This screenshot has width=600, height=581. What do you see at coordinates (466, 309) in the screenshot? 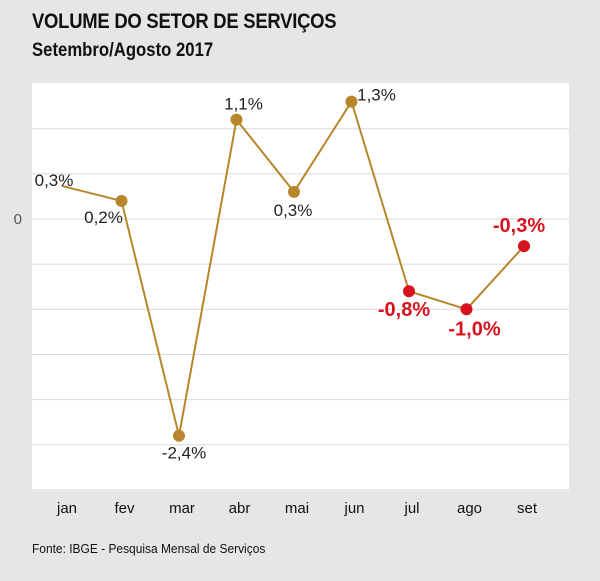
I see `data-point-ago` at bounding box center [466, 309].